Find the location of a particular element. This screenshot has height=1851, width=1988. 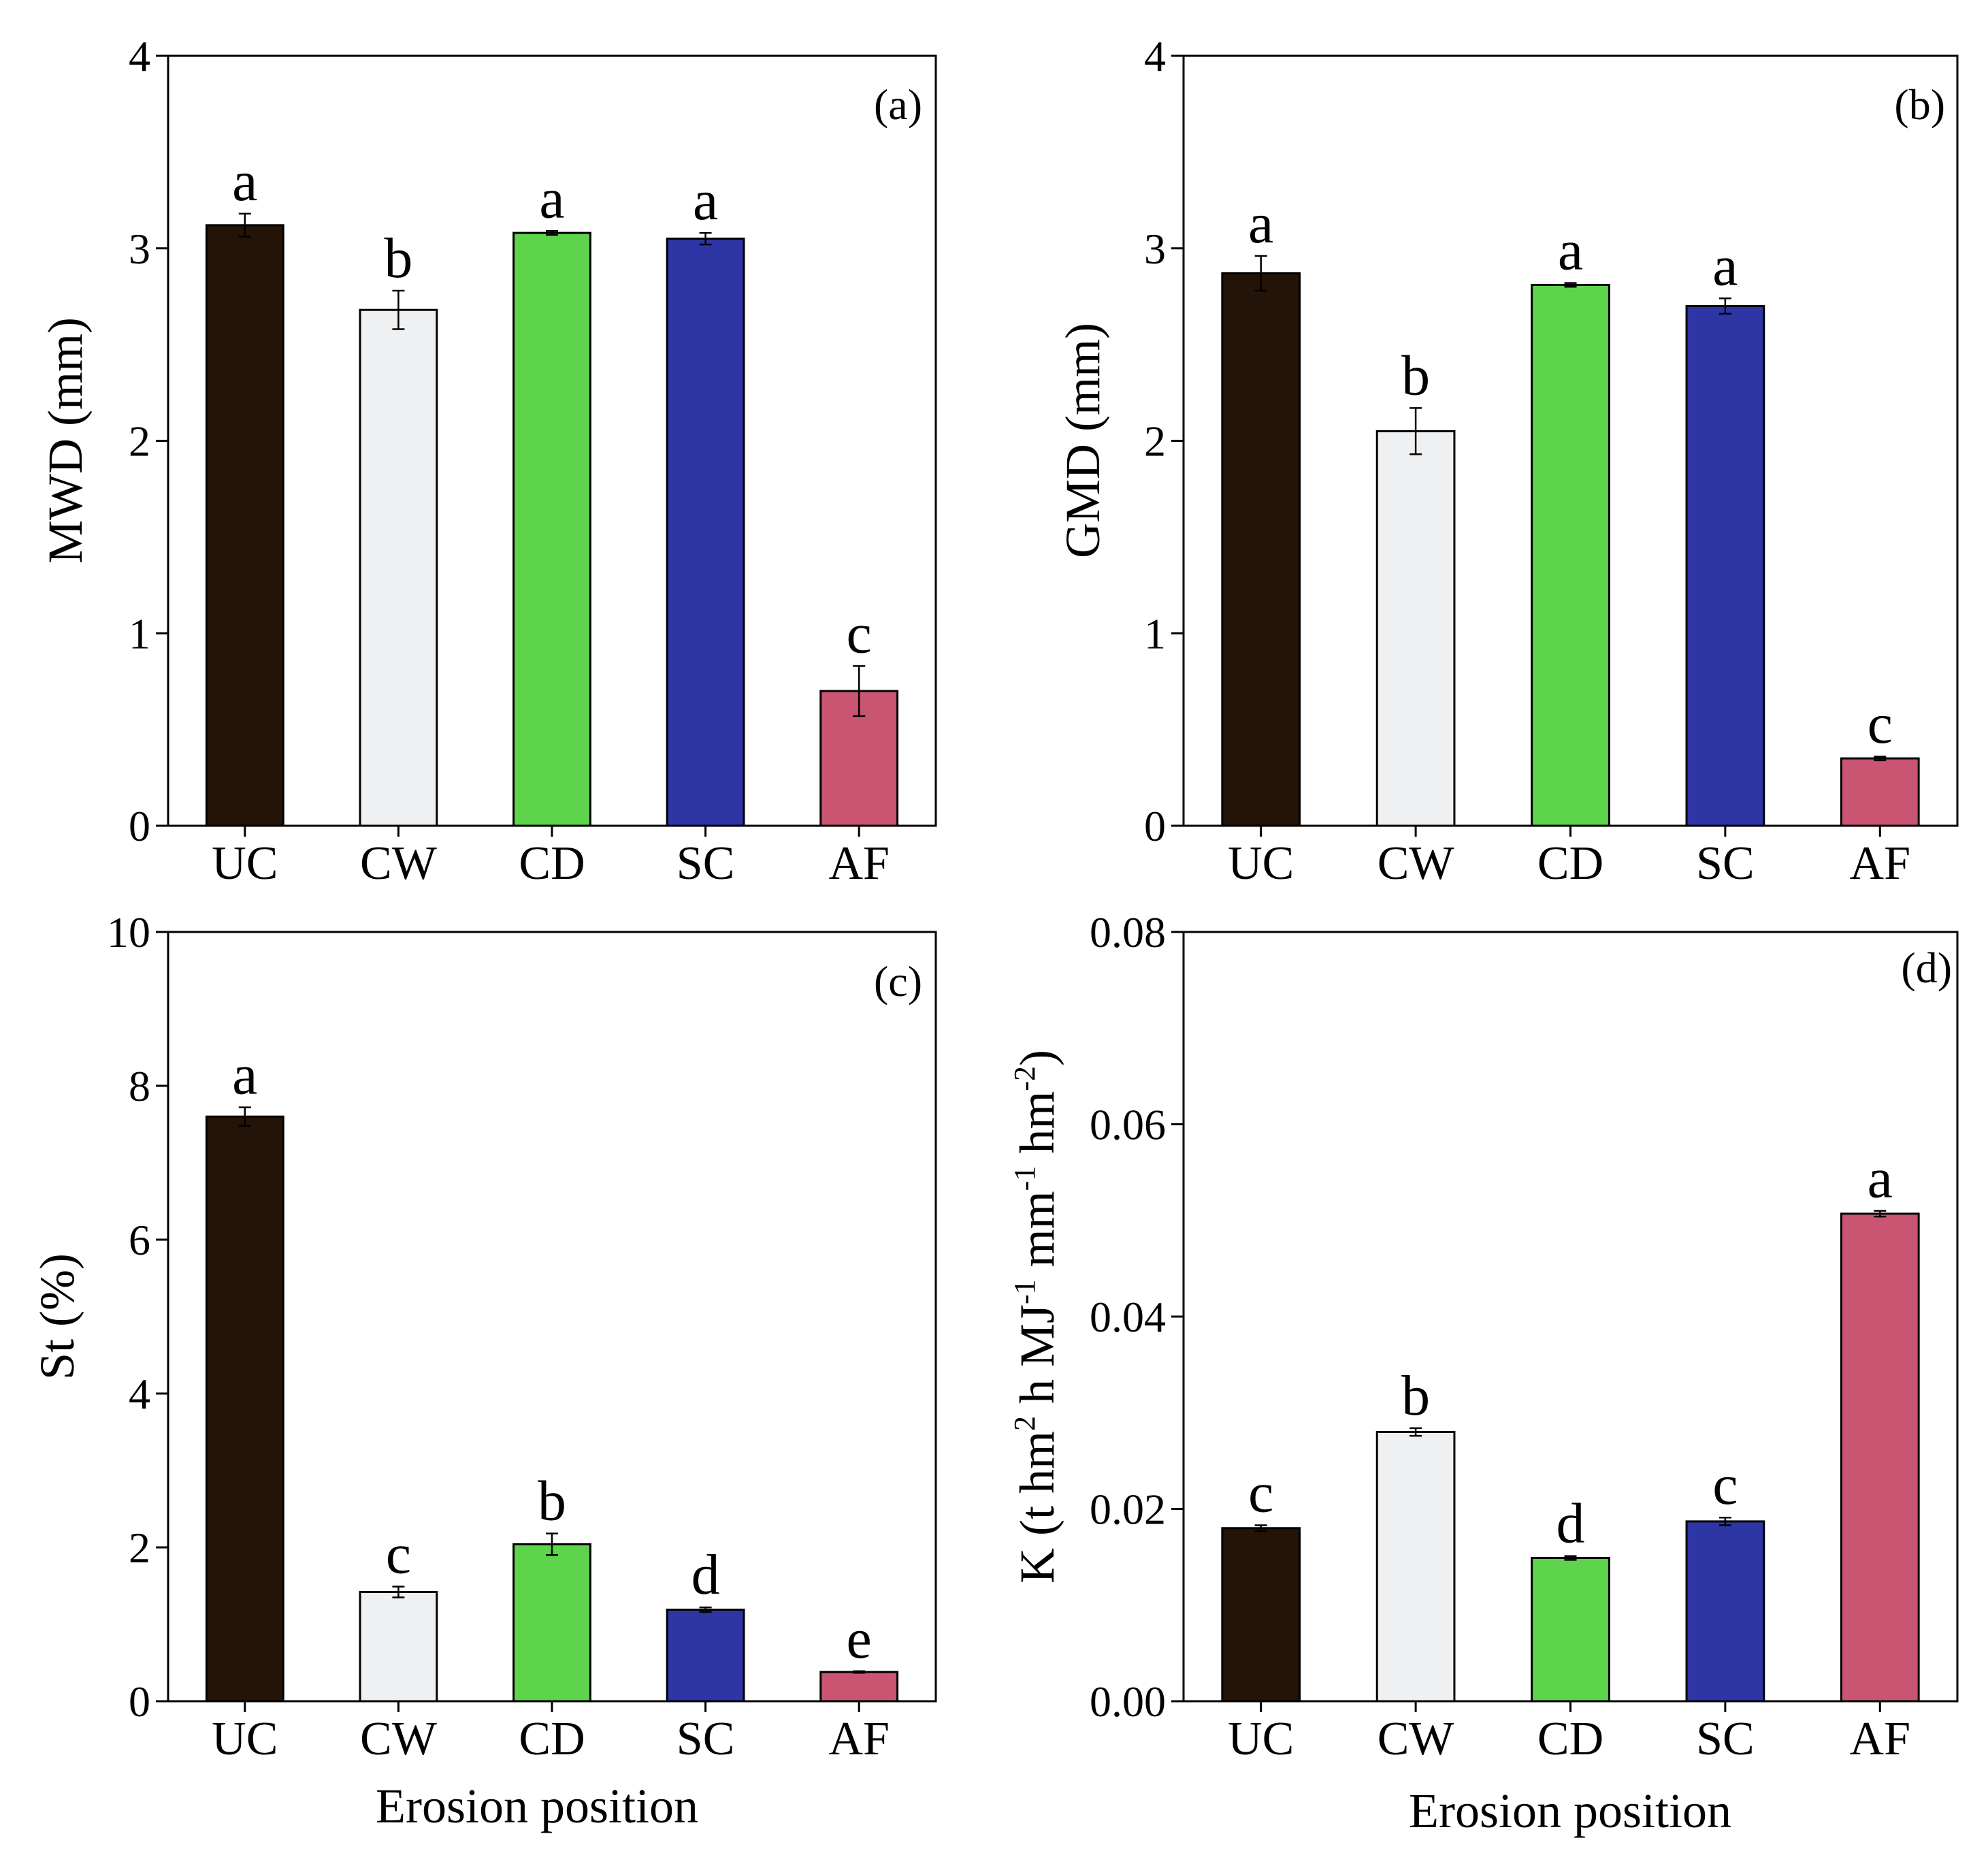

y-tick-label: 0.06 is located at coordinates (1128, 1125).